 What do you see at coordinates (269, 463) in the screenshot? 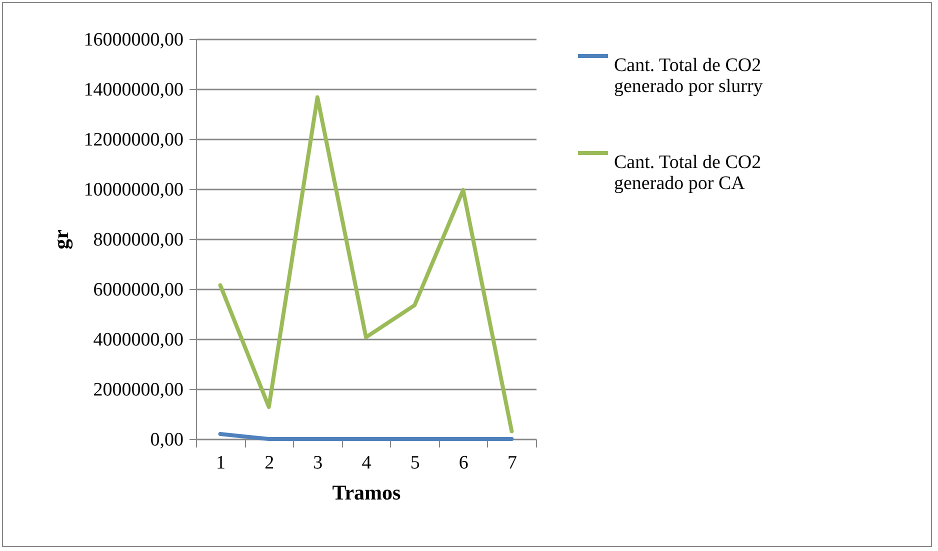
I see `x-tick-label: 2` at bounding box center [269, 463].